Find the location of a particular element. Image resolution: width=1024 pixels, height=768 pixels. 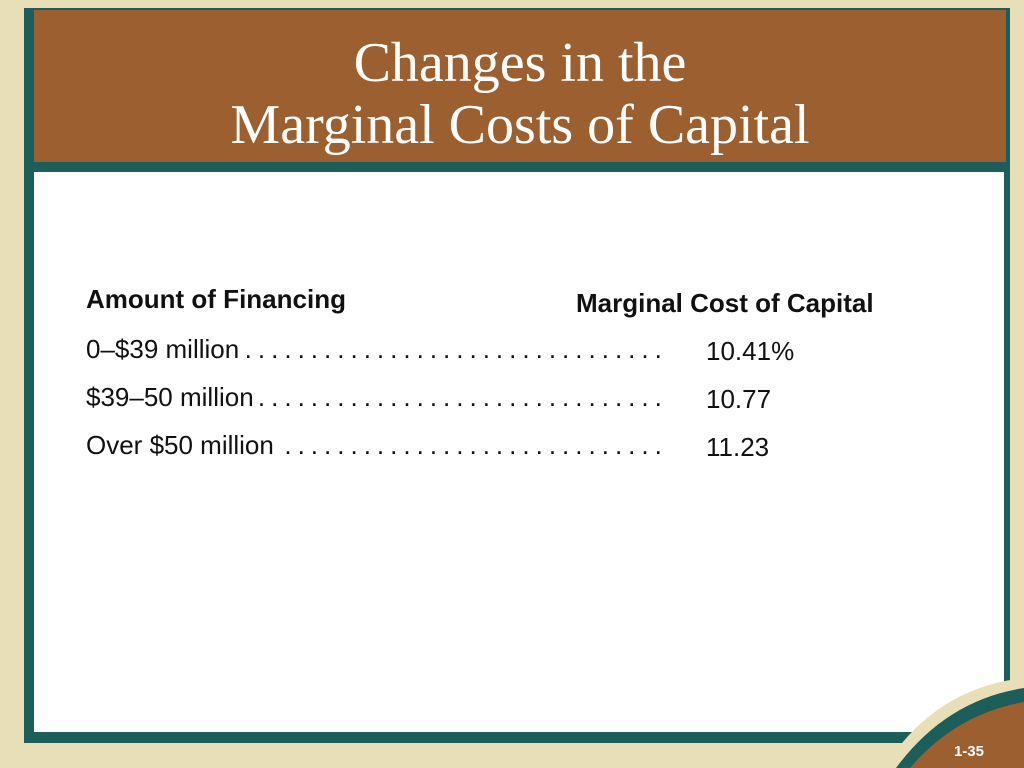

header-marginal-cost-of-capital: Marginal Cost of Capital is located at coordinates (725, 303).